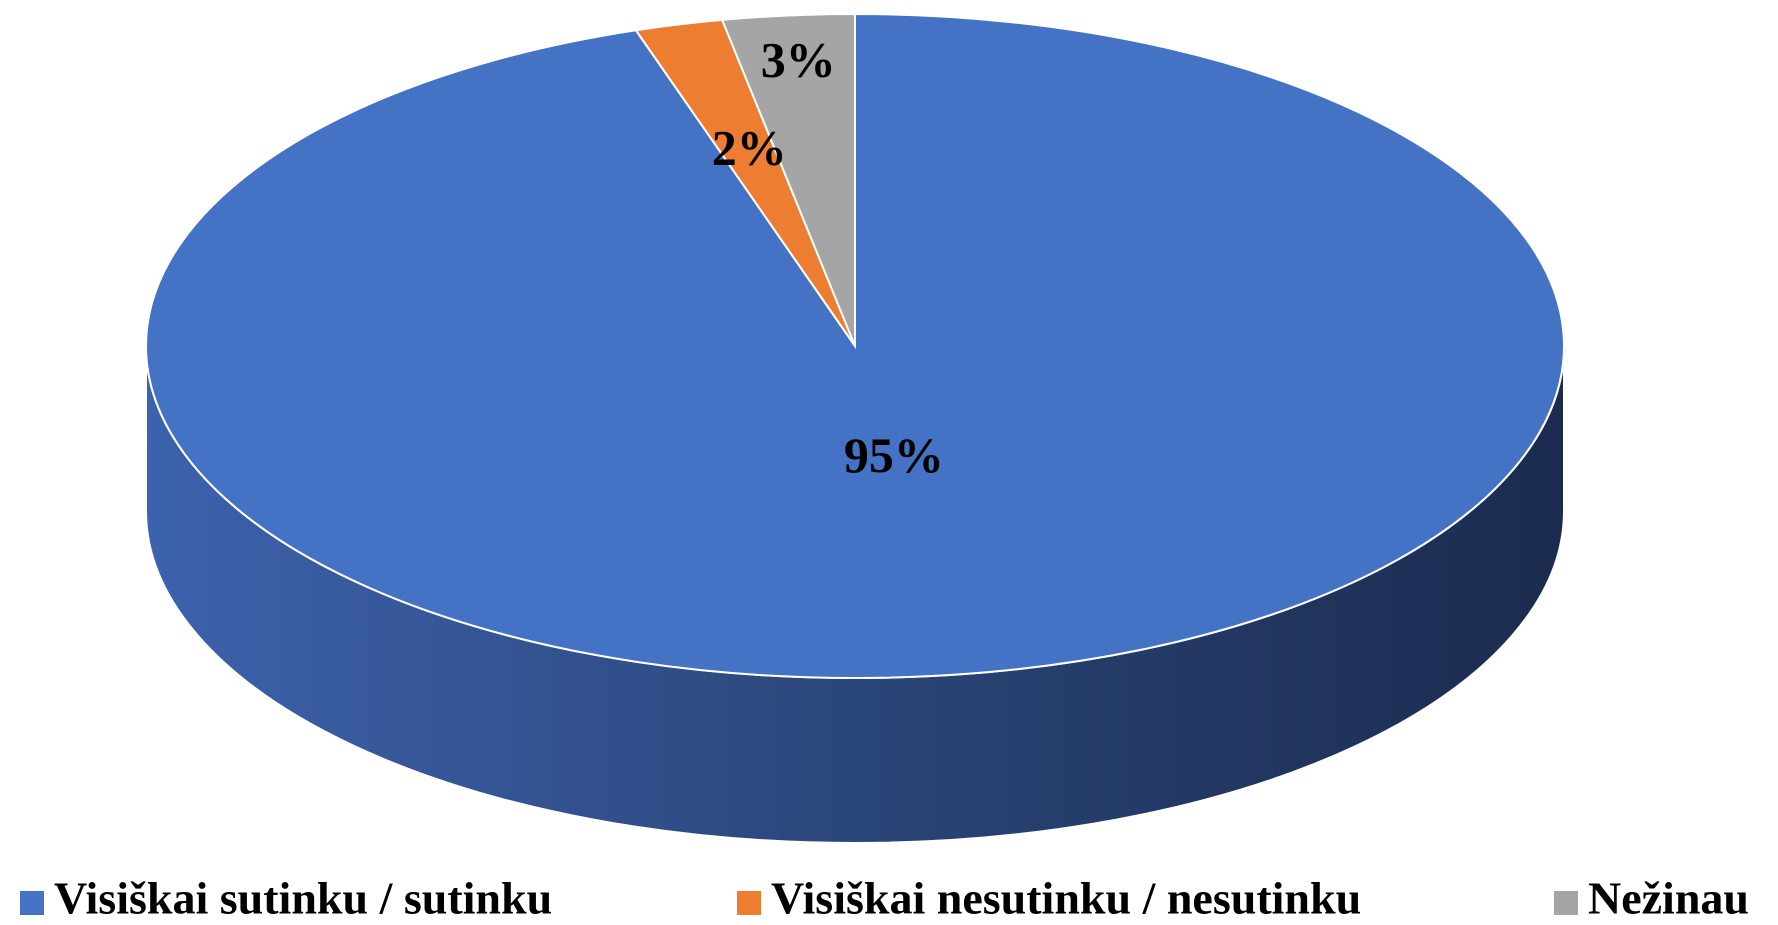  Describe the element at coordinates (798, 60) in the screenshot. I see `data-label: 3%` at that location.